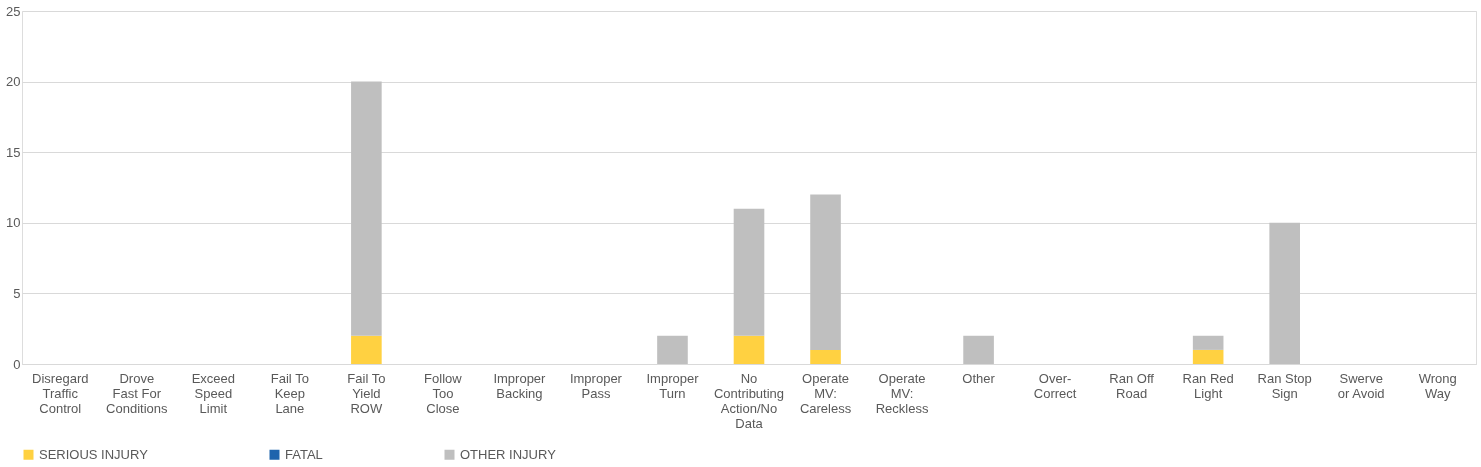  What do you see at coordinates (366, 393) in the screenshot?
I see `x-tick-label: Fail To Yield ROW` at bounding box center [366, 393].